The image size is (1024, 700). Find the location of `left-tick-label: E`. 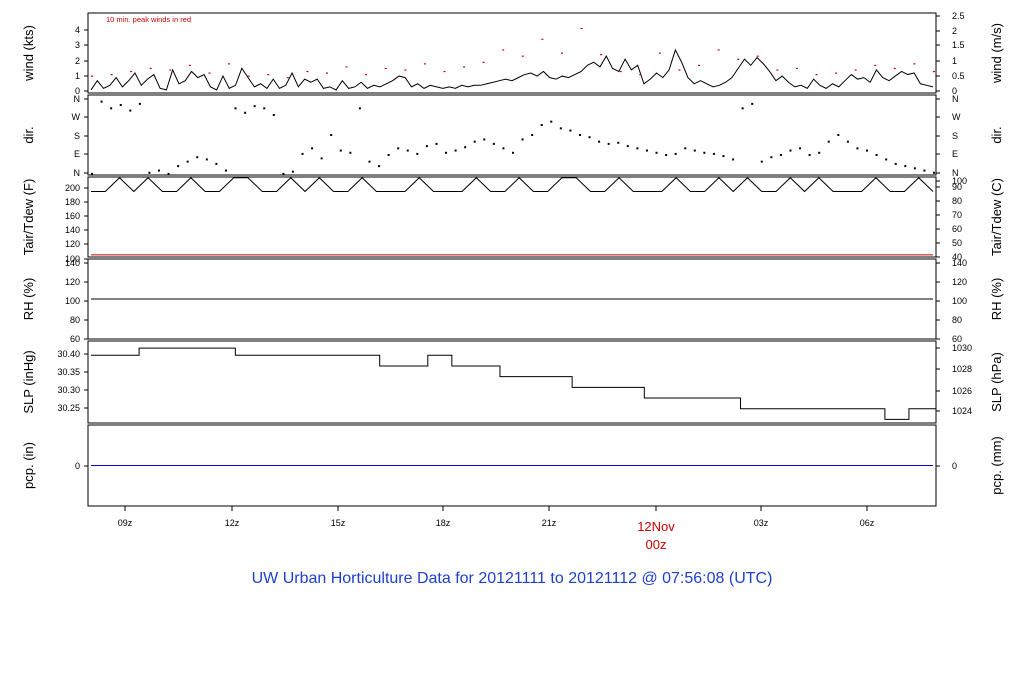

left-tick-label: E is located at coordinates (77, 154).